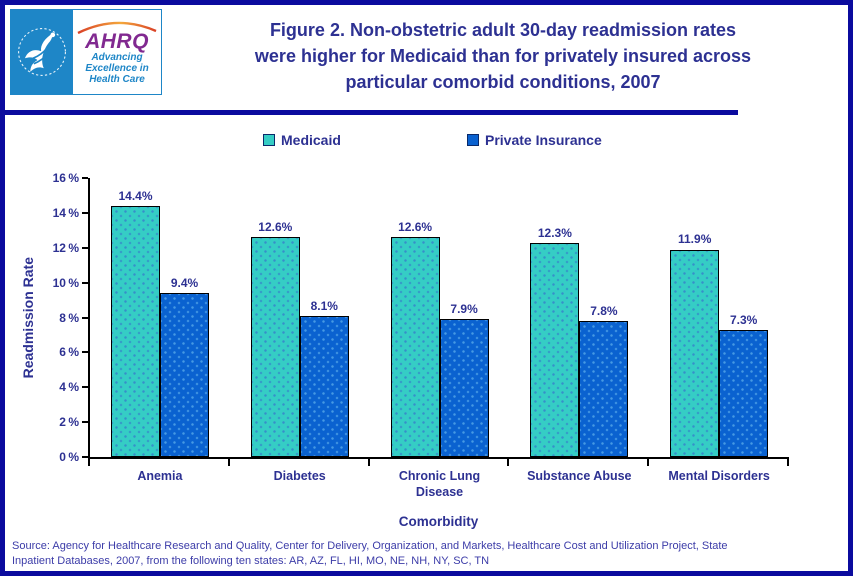 The height and width of the screenshot is (576, 853). I want to click on x-category-label-anemia: Anemia, so click(160, 476).